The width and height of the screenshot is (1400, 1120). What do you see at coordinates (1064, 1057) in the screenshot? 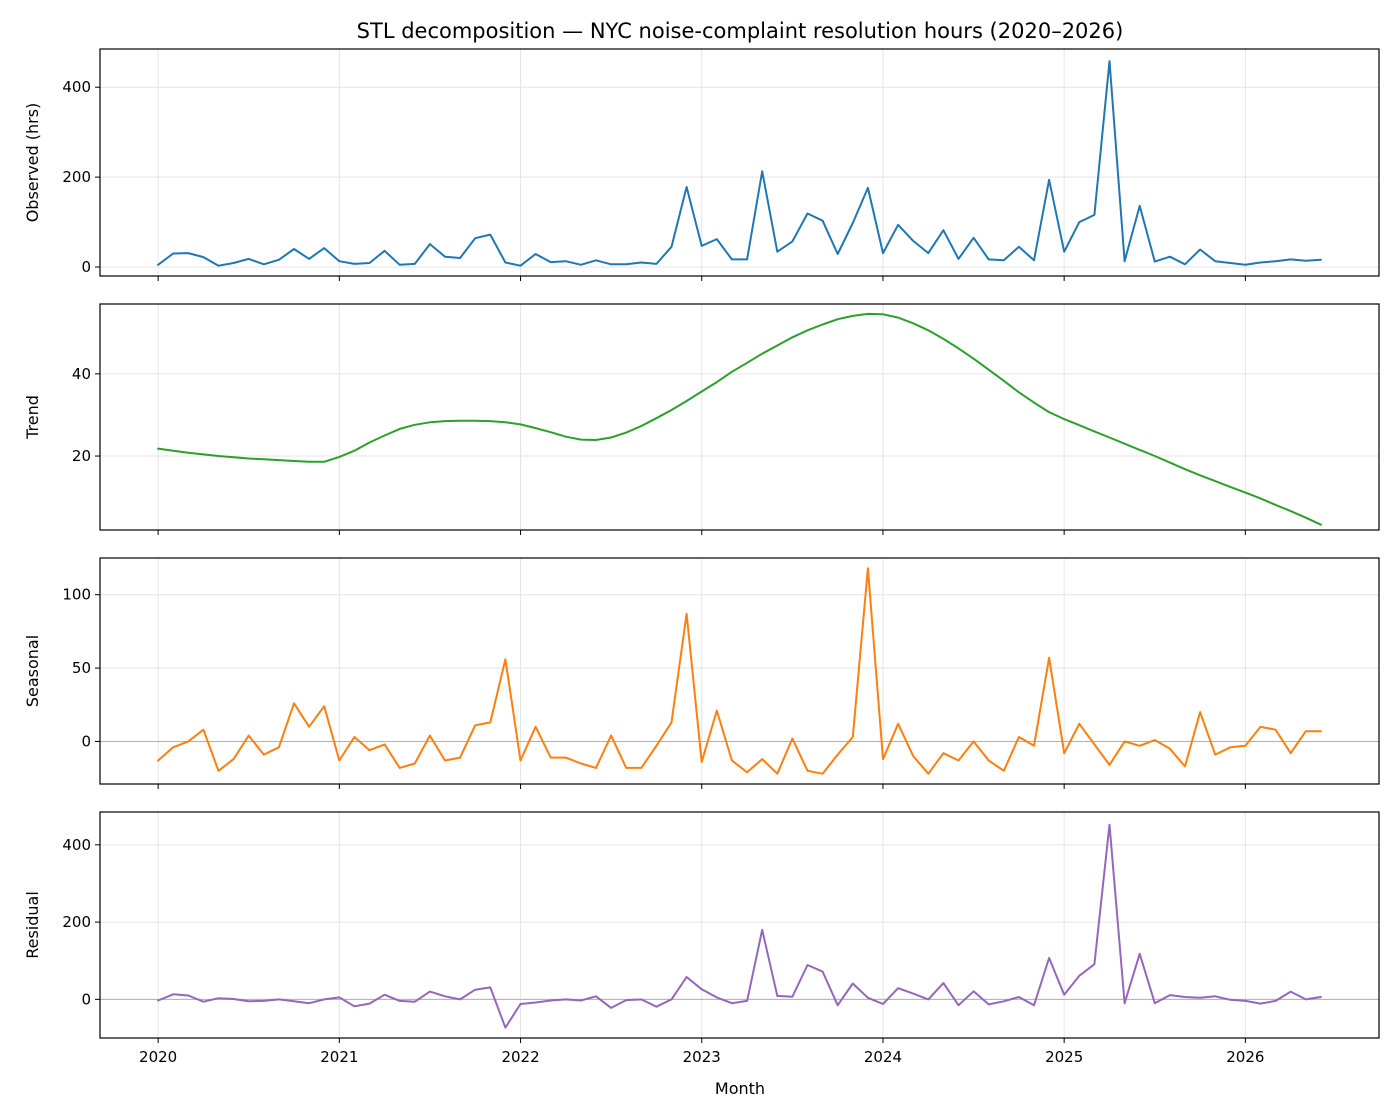
I see `x-tick-label: 2025` at bounding box center [1064, 1057].